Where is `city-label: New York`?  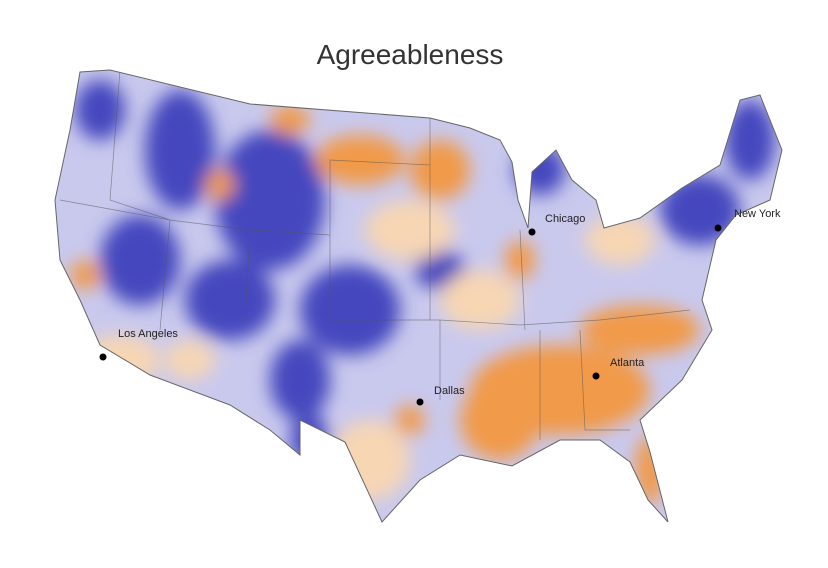
city-label: New York is located at coordinates (757, 214).